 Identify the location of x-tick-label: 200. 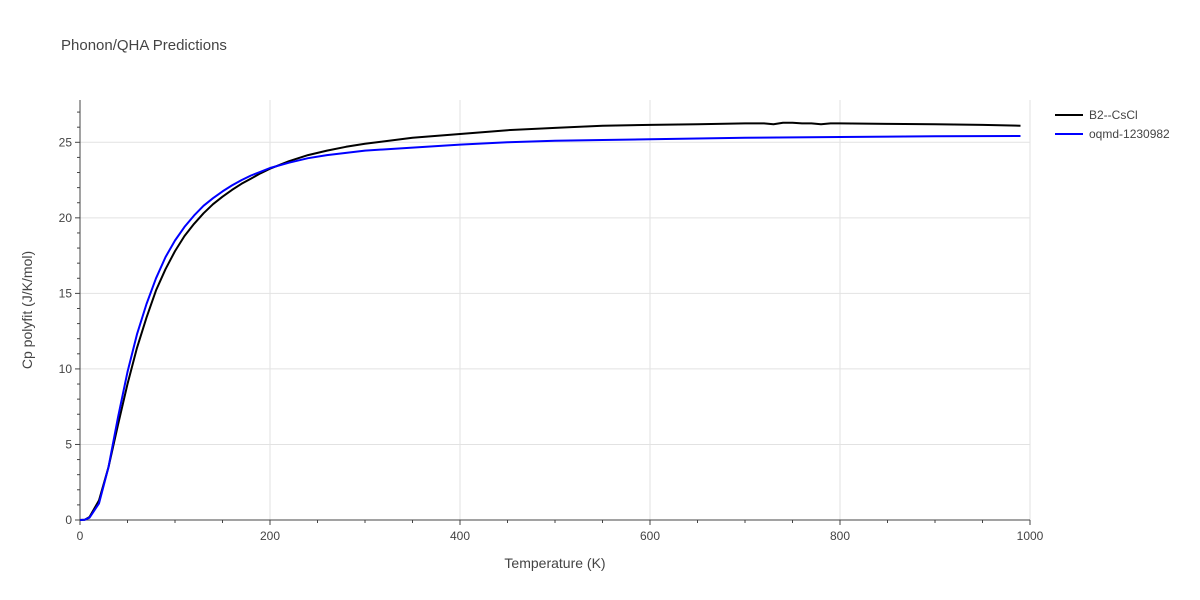
(270, 536).